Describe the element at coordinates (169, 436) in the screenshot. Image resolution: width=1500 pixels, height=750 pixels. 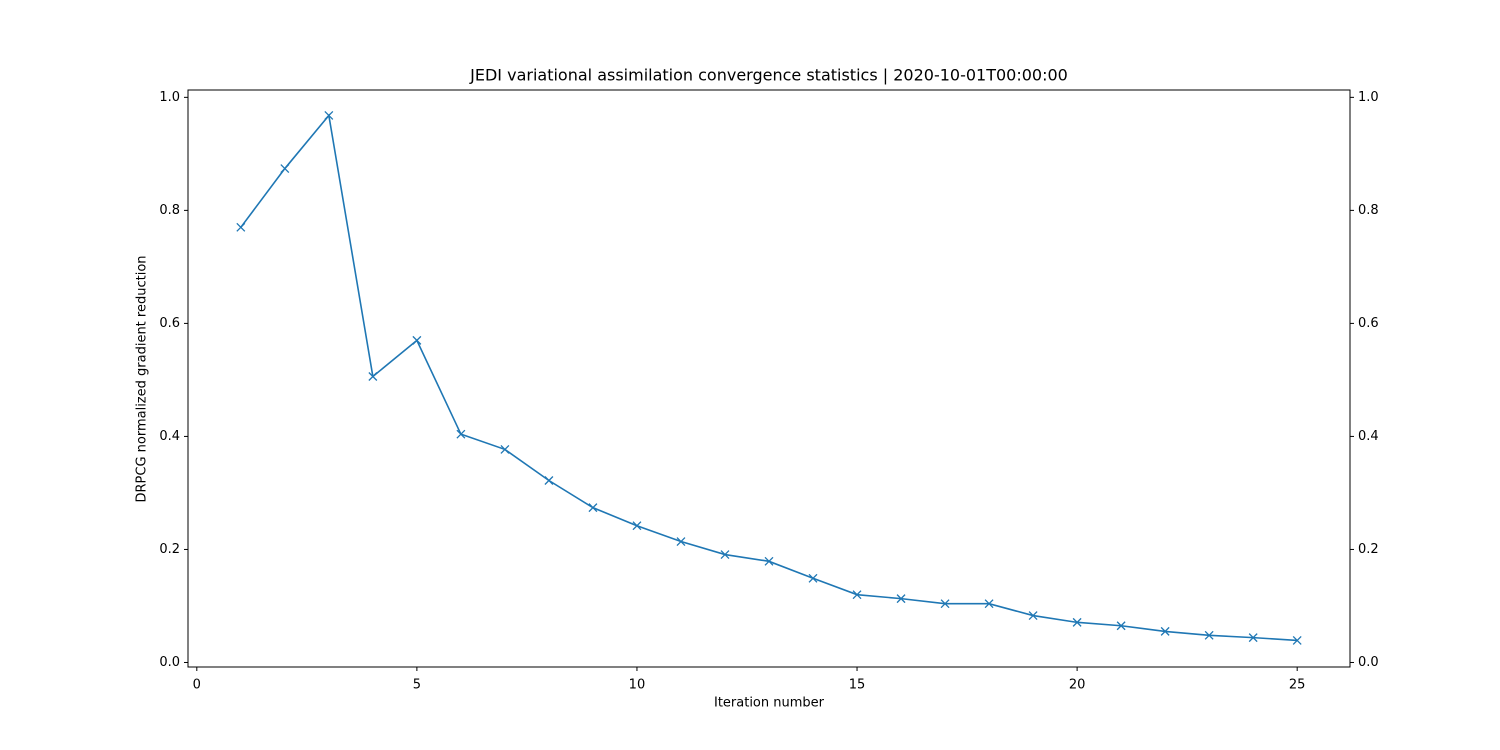
I see `y-tick-label: 0.4` at that location.